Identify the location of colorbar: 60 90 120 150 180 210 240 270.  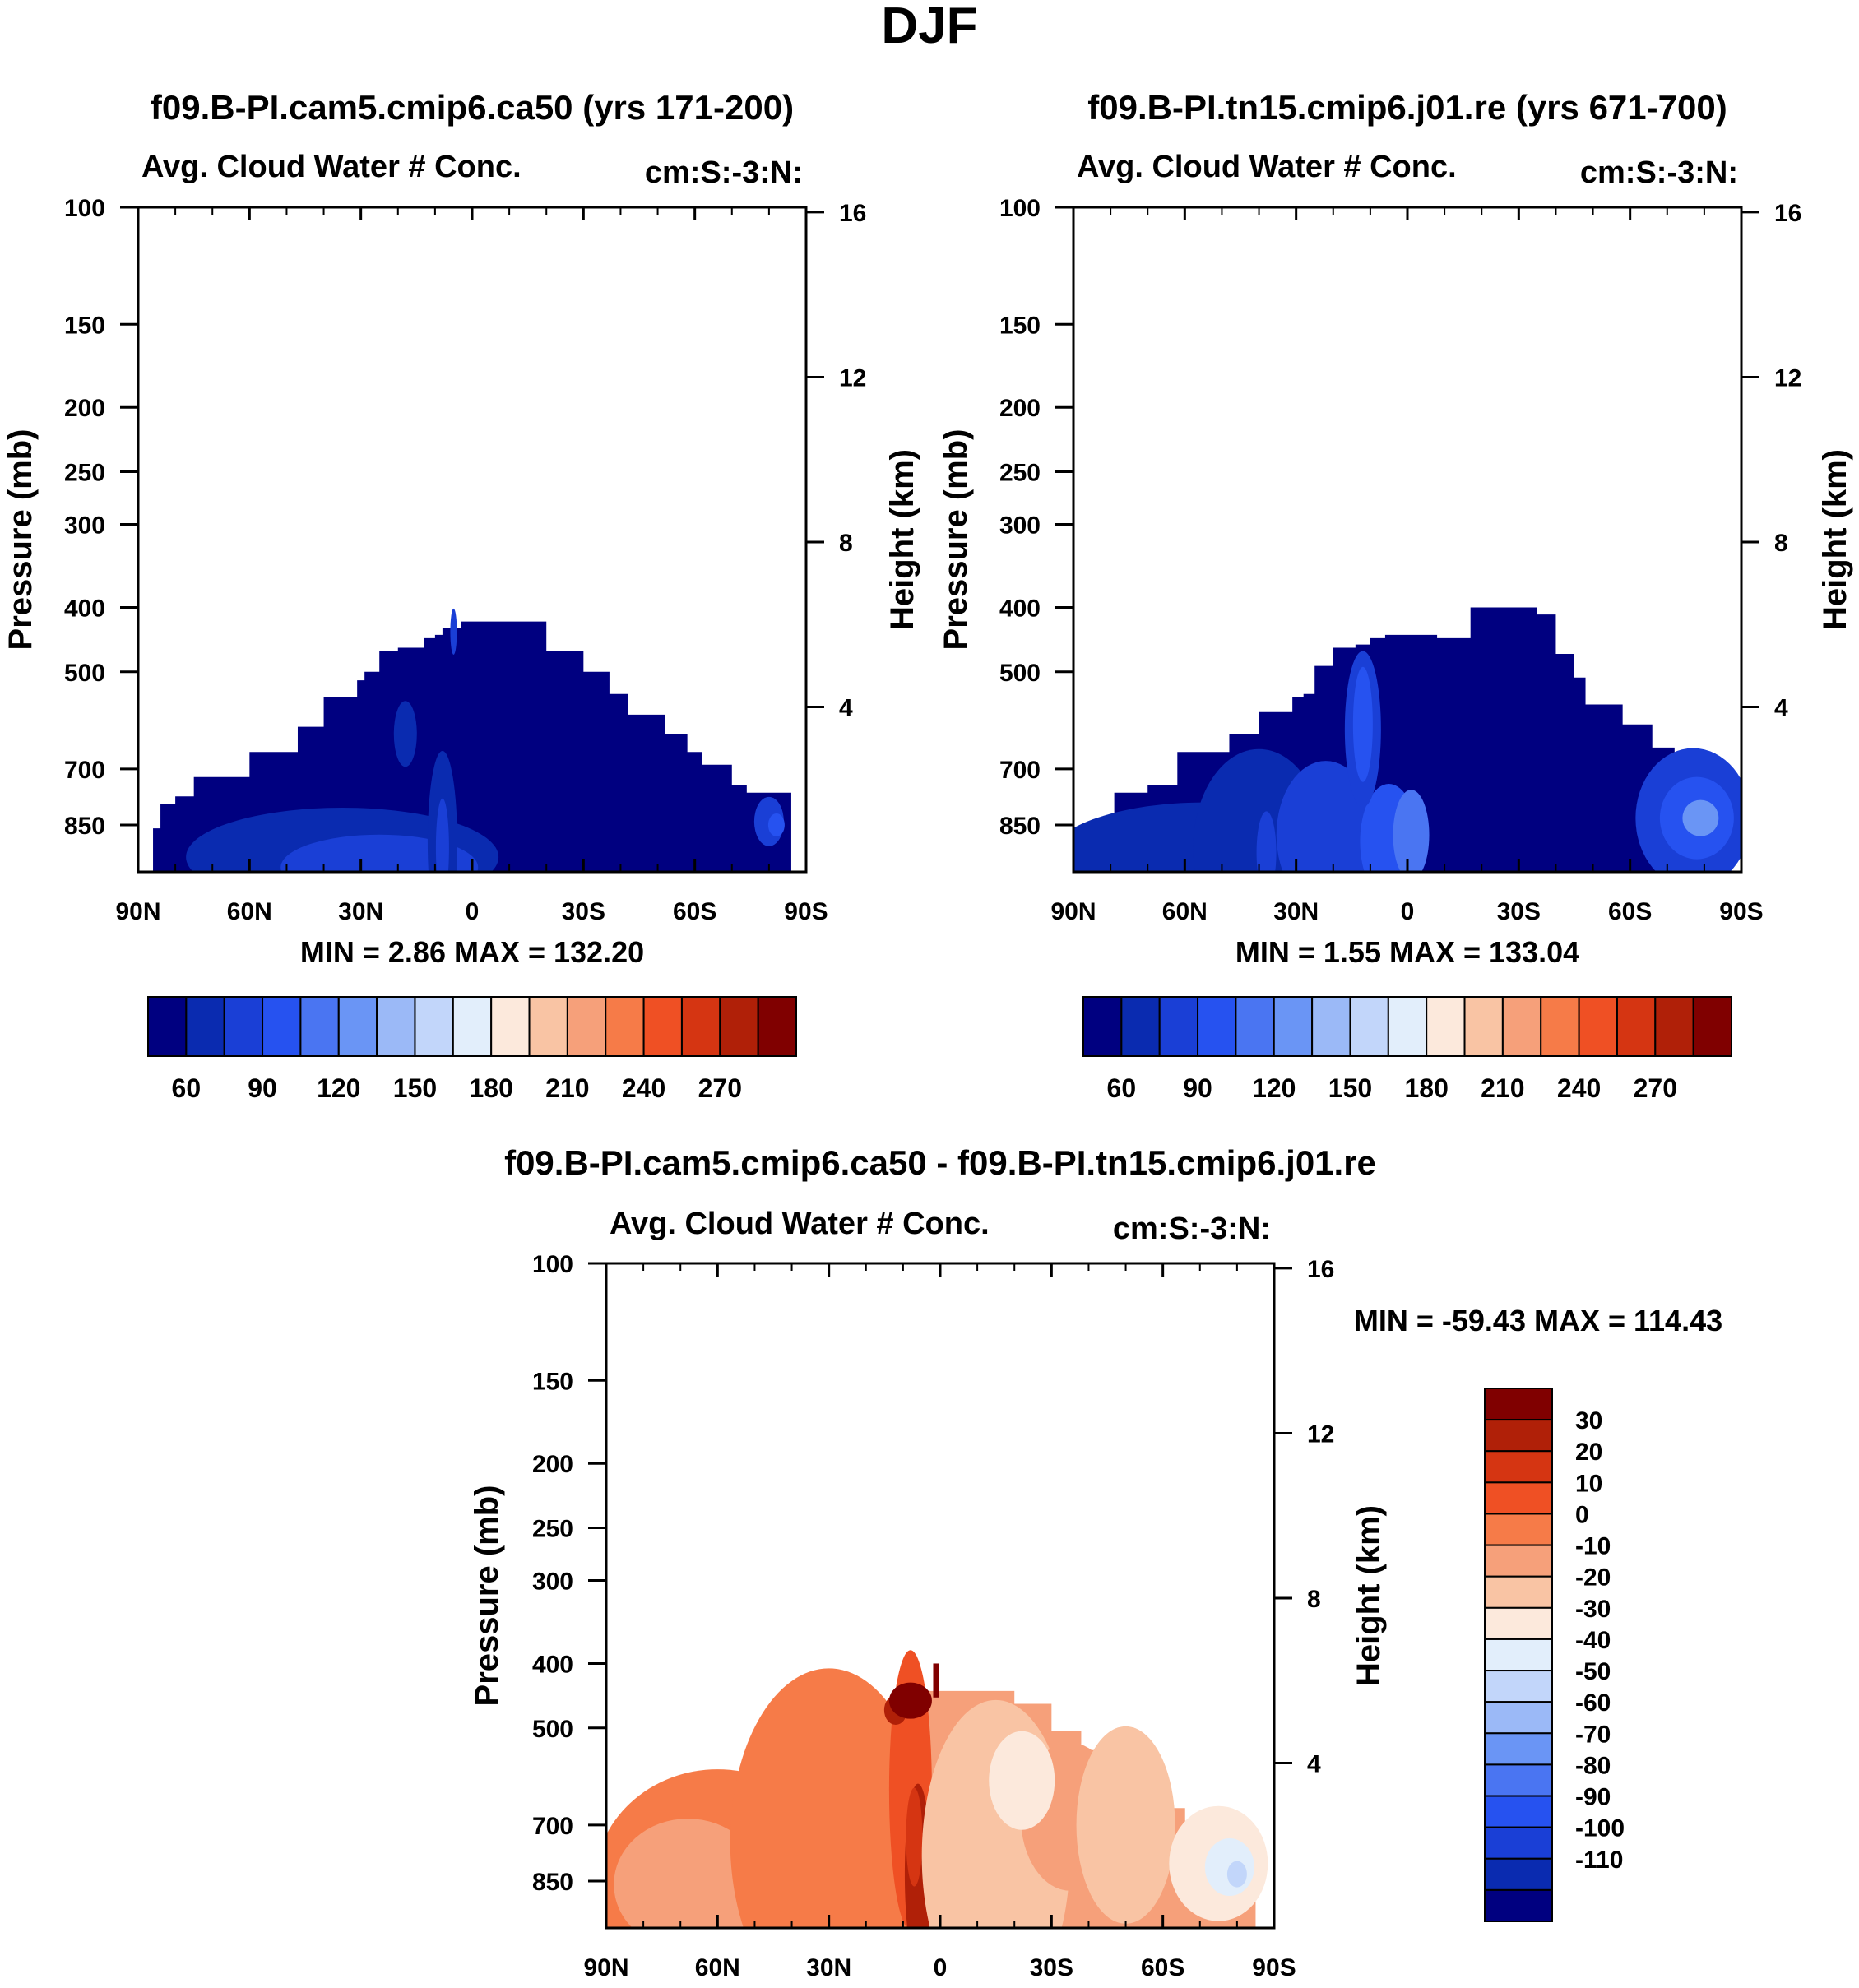
(1407, 1050).